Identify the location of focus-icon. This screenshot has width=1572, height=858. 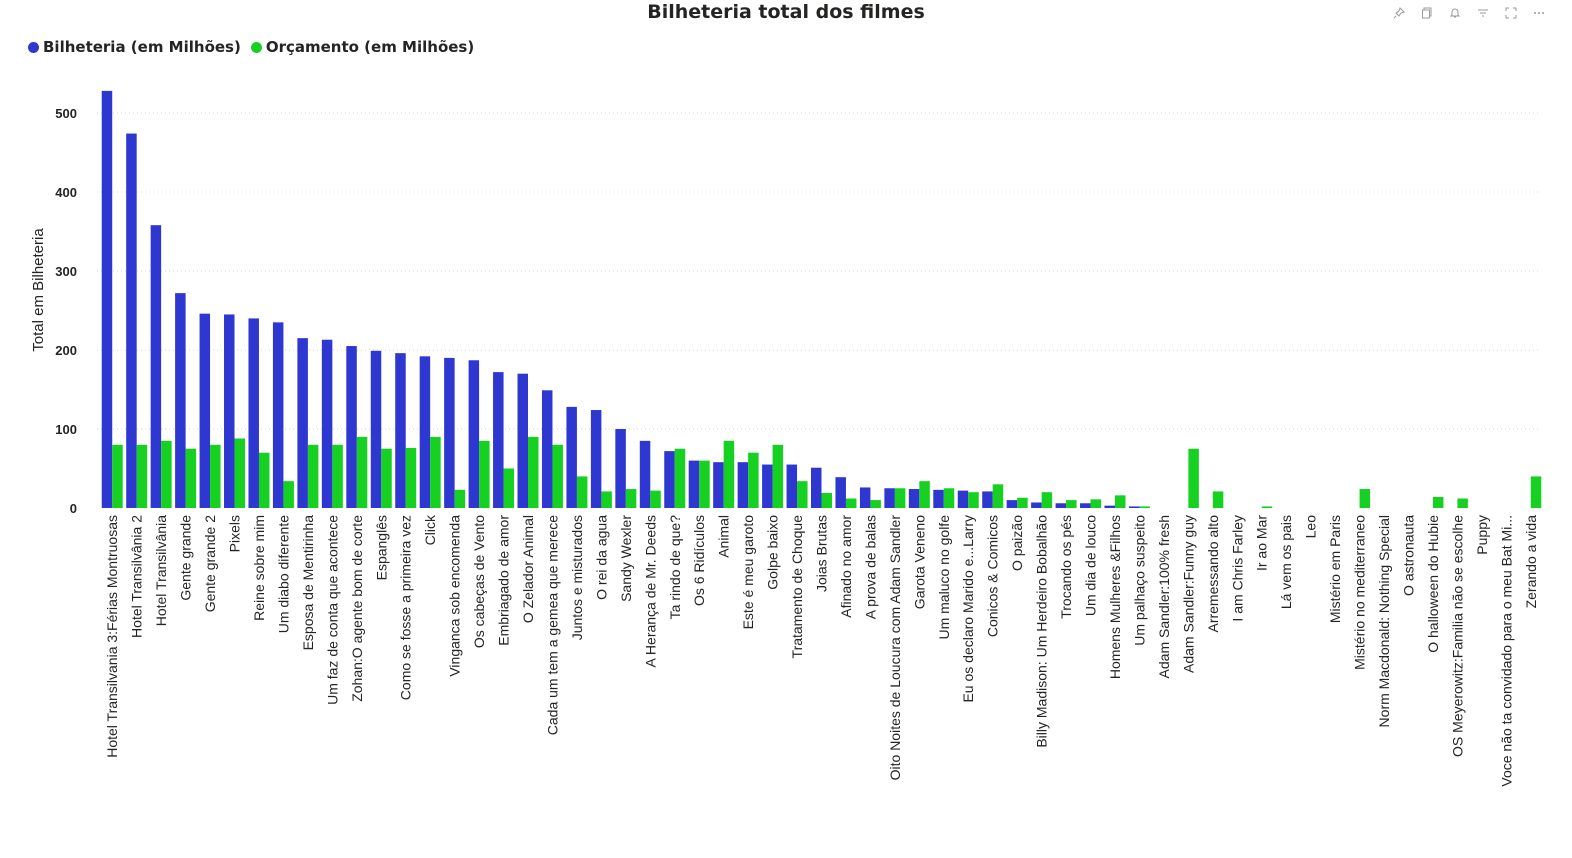
(1511, 13).